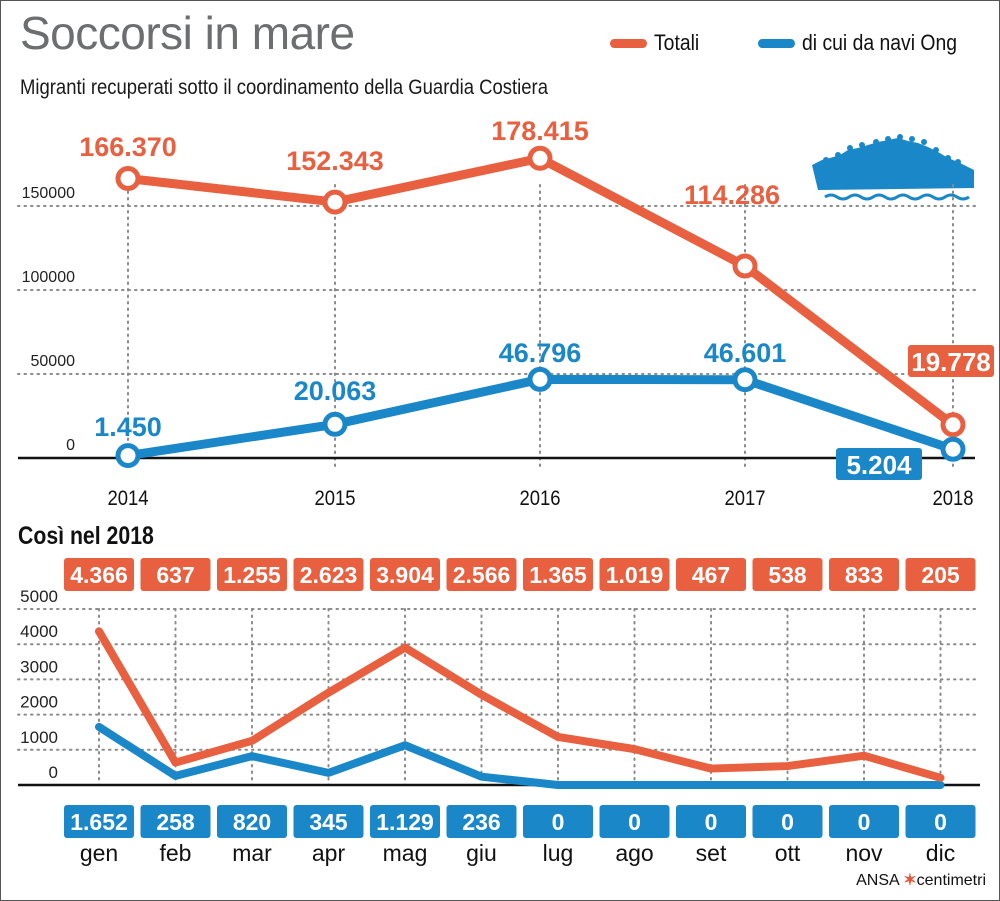 Image resolution: width=1000 pixels, height=901 pixels. What do you see at coordinates (187, 33) in the screenshot?
I see `chart-title: Soccorsi in mare` at bounding box center [187, 33].